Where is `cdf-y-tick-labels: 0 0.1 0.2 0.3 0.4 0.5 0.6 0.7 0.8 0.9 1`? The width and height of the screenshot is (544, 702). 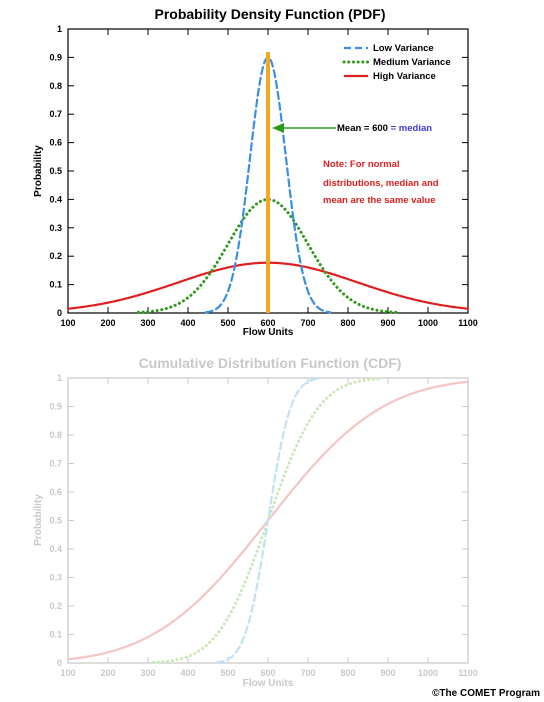 cdf-y-tick-labels: 0 0.1 0.2 0.3 0.4 0.5 0.6 0.7 0.8 0.9 1 is located at coordinates (55, 520).